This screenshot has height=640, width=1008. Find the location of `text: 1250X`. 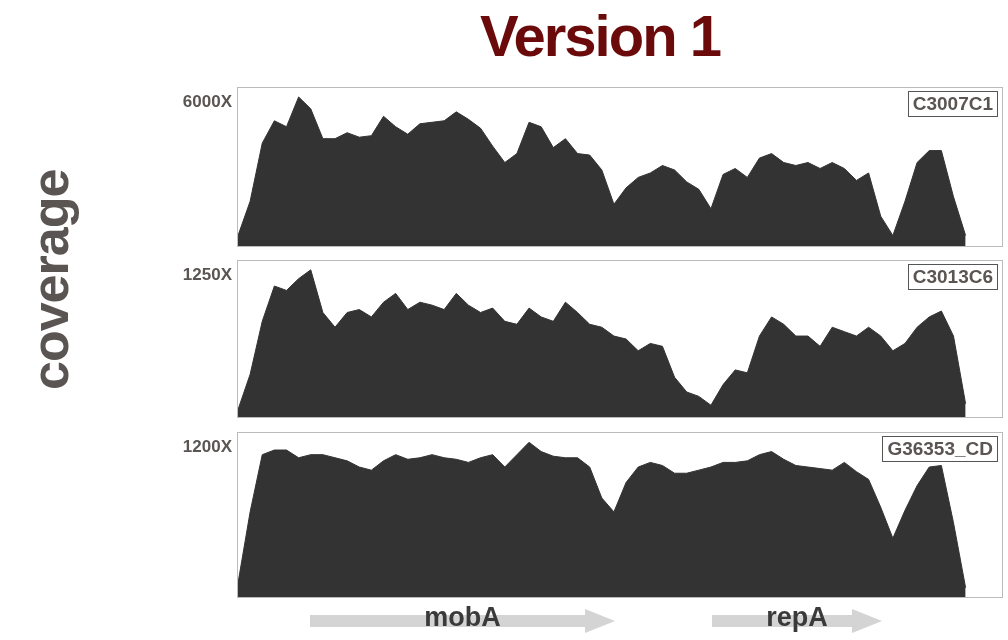

text: 1250X is located at coordinates (206, 275).